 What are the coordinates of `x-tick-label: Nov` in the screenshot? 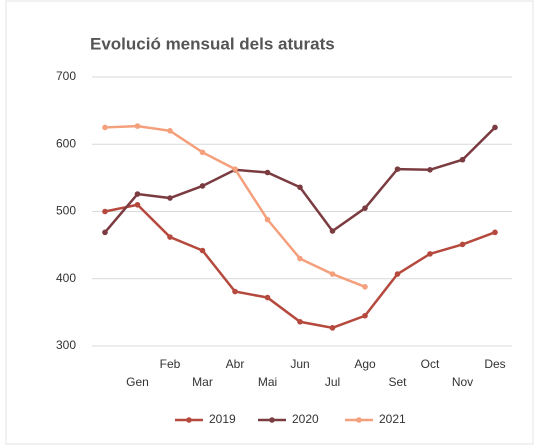 It's located at (462, 382).